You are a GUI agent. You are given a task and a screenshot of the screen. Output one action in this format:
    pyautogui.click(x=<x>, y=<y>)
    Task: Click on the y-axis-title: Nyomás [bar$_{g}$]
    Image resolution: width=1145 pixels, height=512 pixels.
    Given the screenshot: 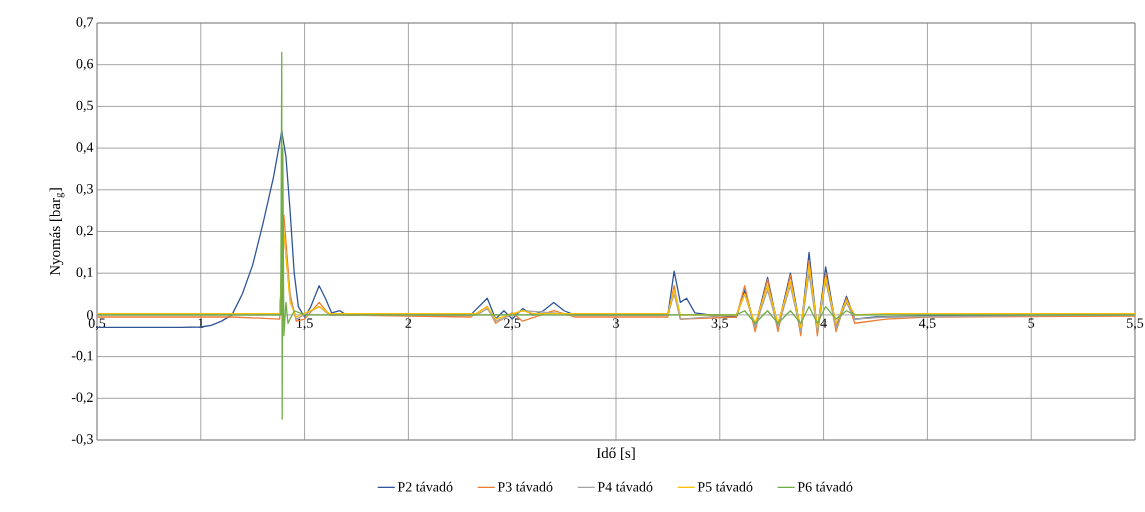 What is the action you would take?
    pyautogui.click(x=57, y=232)
    